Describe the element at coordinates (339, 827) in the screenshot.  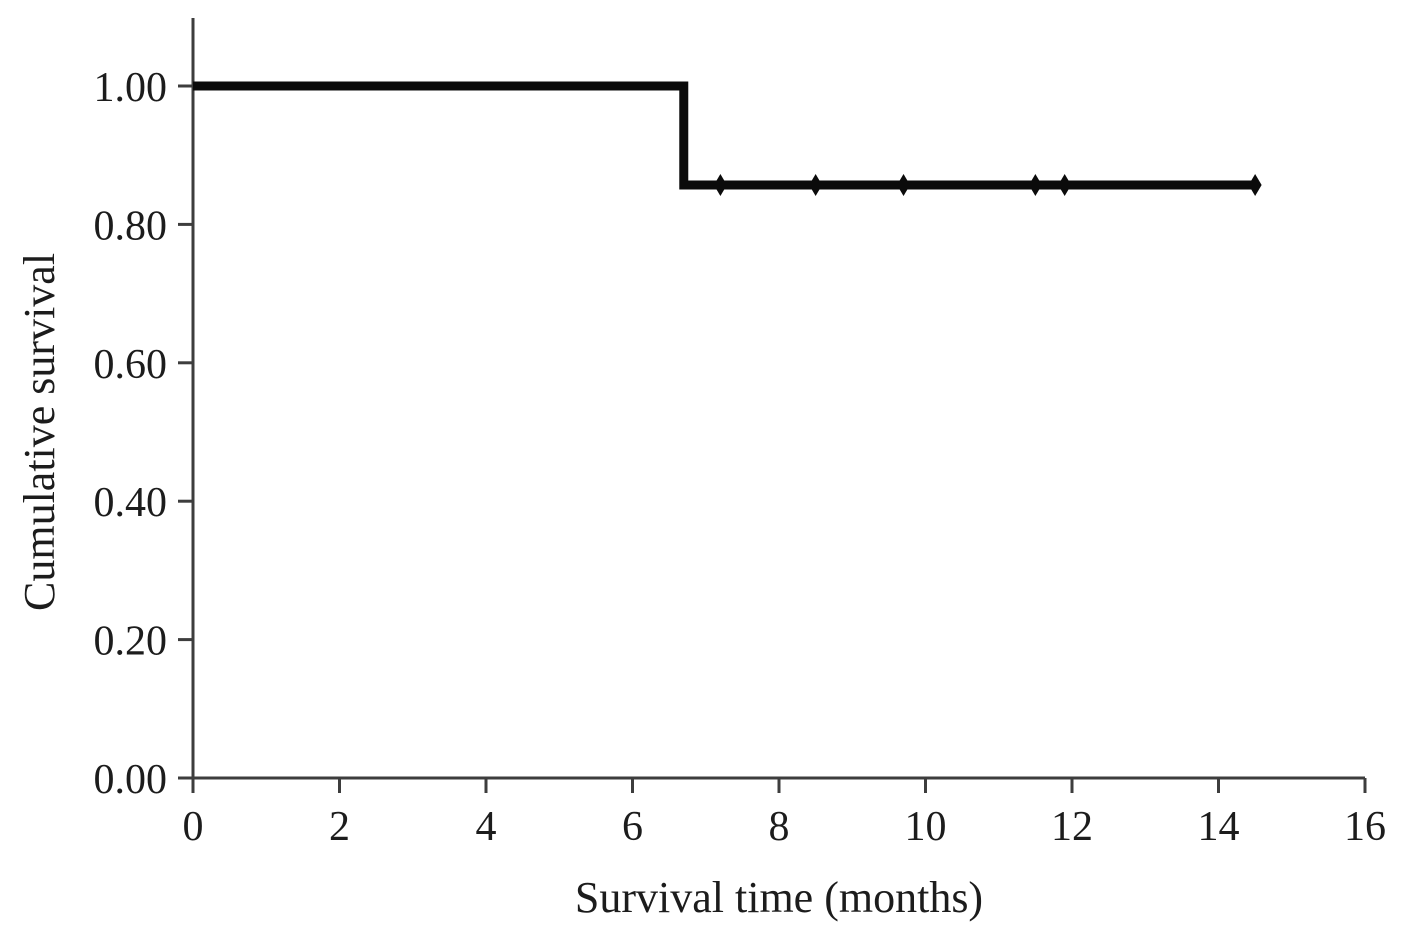
I see `x-tick-label: 2` at that location.